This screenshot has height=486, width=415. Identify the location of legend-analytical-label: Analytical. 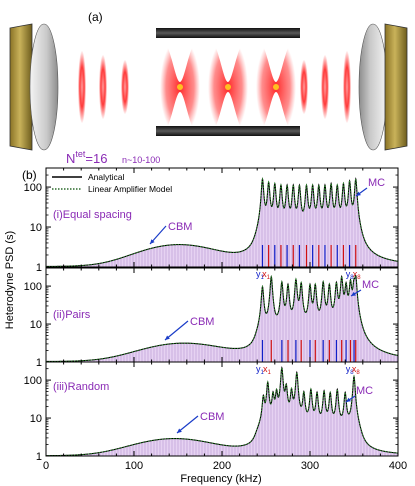
(106, 177).